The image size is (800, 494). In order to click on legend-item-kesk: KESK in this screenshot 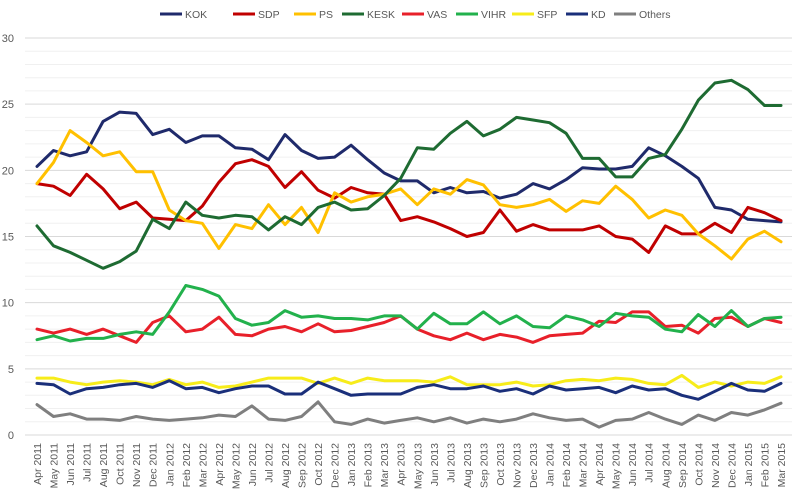, I will do `click(368, 15)`.